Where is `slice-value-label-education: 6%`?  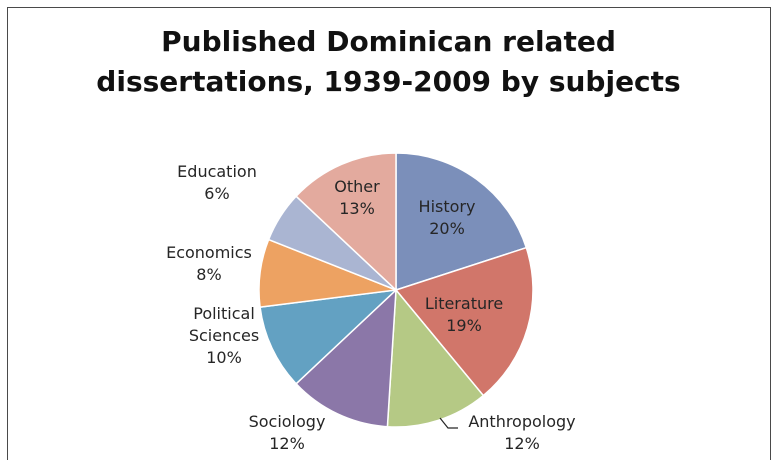
slice-value-label-education: 6% is located at coordinates (216, 193).